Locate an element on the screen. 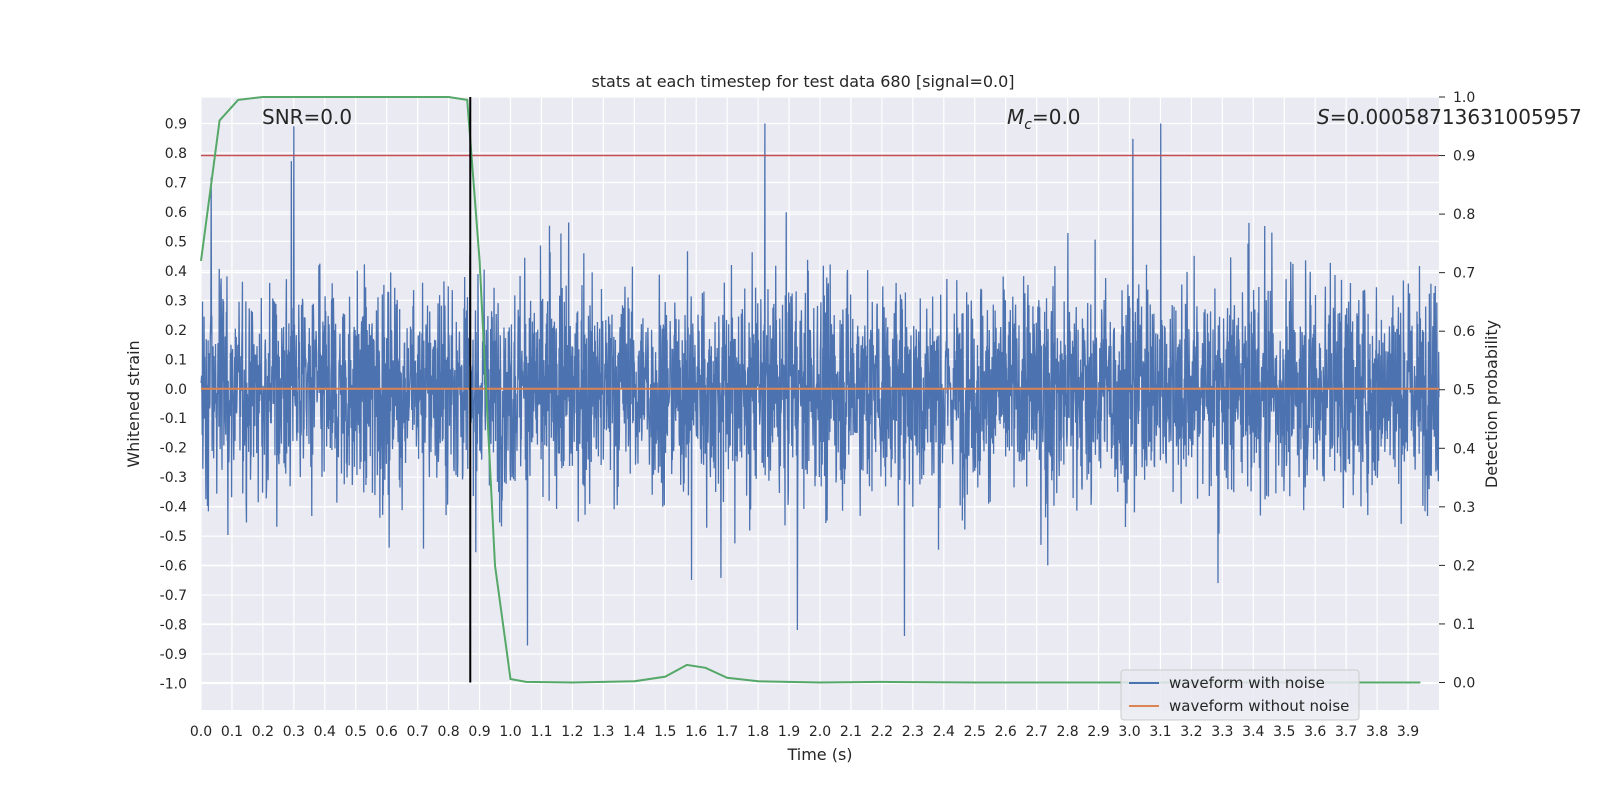  x-tick-label: 2.0 is located at coordinates (820, 732).